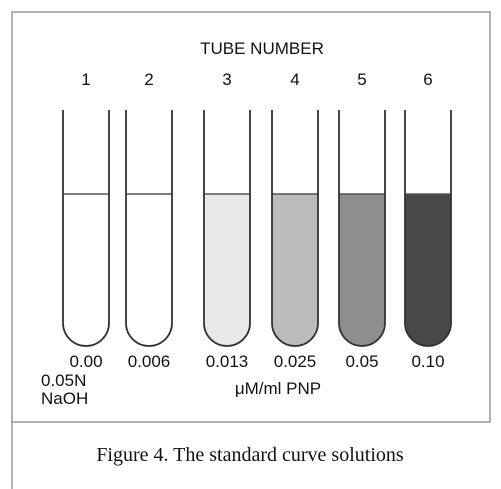 This screenshot has height=489, width=501. I want to click on concentration: 0.013, so click(227, 361).